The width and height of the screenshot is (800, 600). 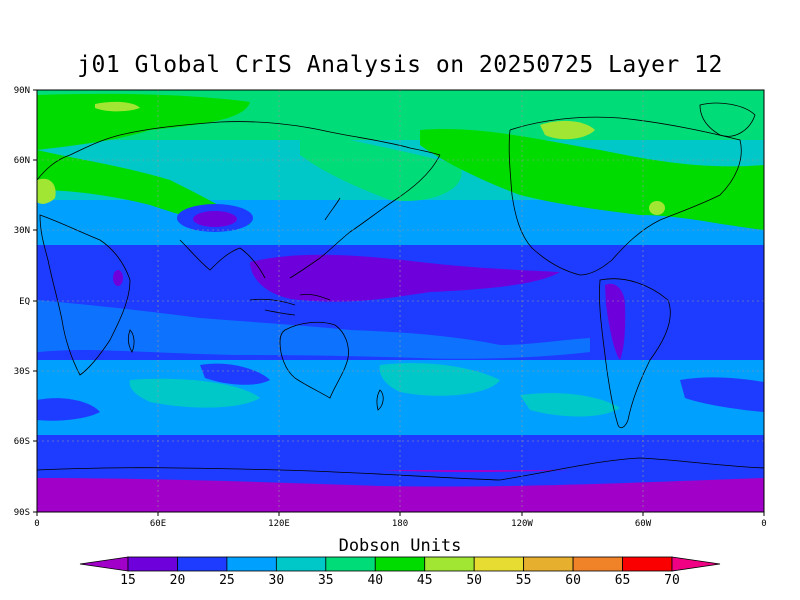 I want to click on colorbar-tick-label: 25, so click(x=227, y=580).